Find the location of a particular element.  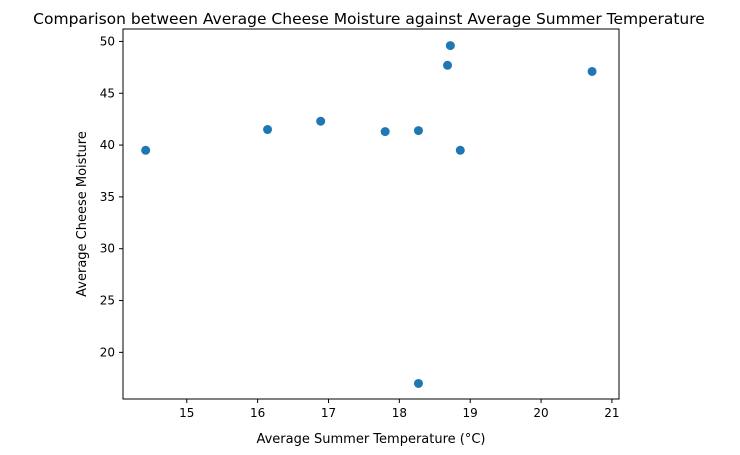

y-axis-label: Average Cheese Moisture is located at coordinates (82, 214).